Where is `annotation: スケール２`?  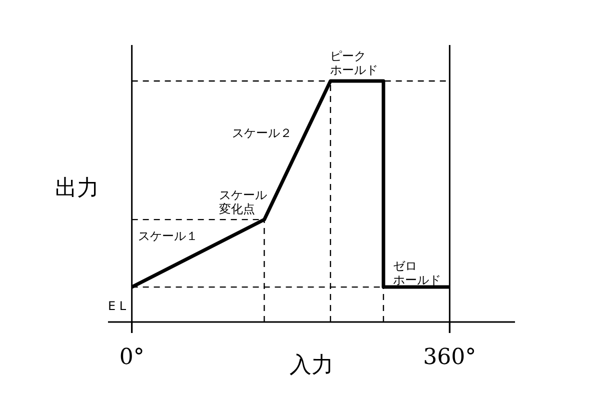
annotation: スケール２ is located at coordinates (262, 133).